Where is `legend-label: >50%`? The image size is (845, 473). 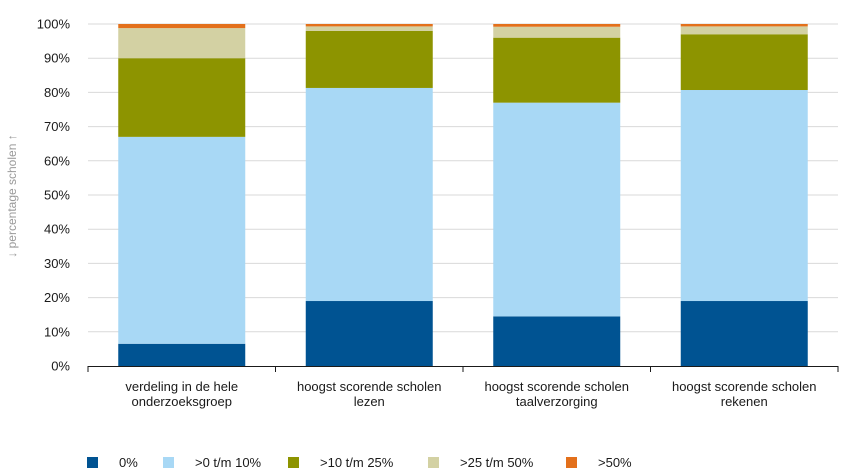
legend-label: >50% is located at coordinates (615, 462).